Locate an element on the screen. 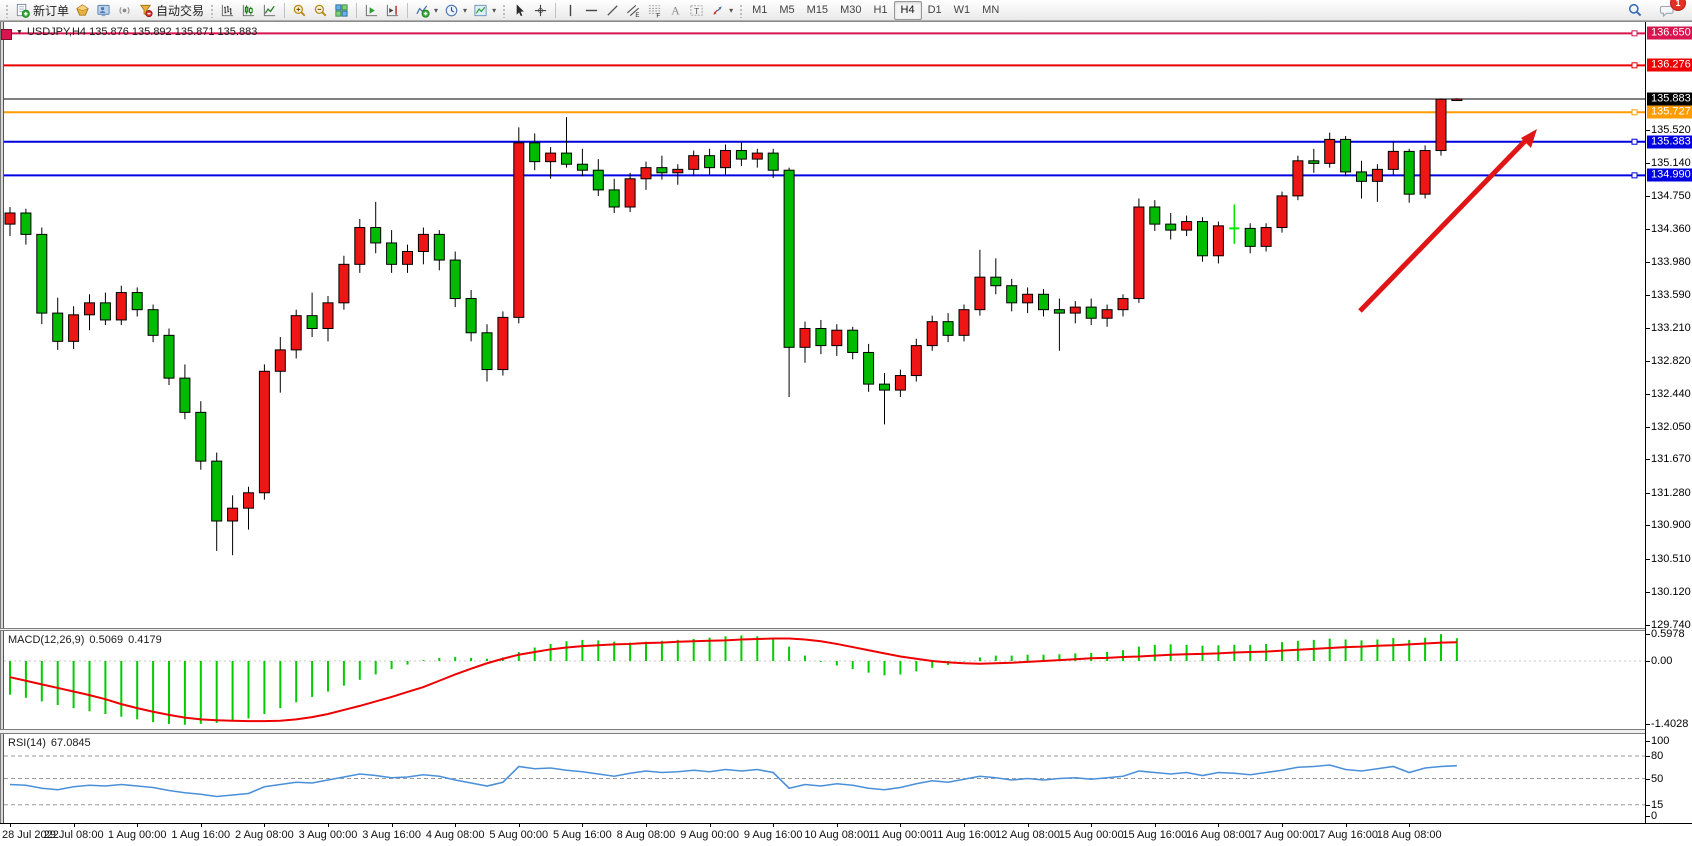  new-order-button-label: 新订单 is located at coordinates (51, 10).